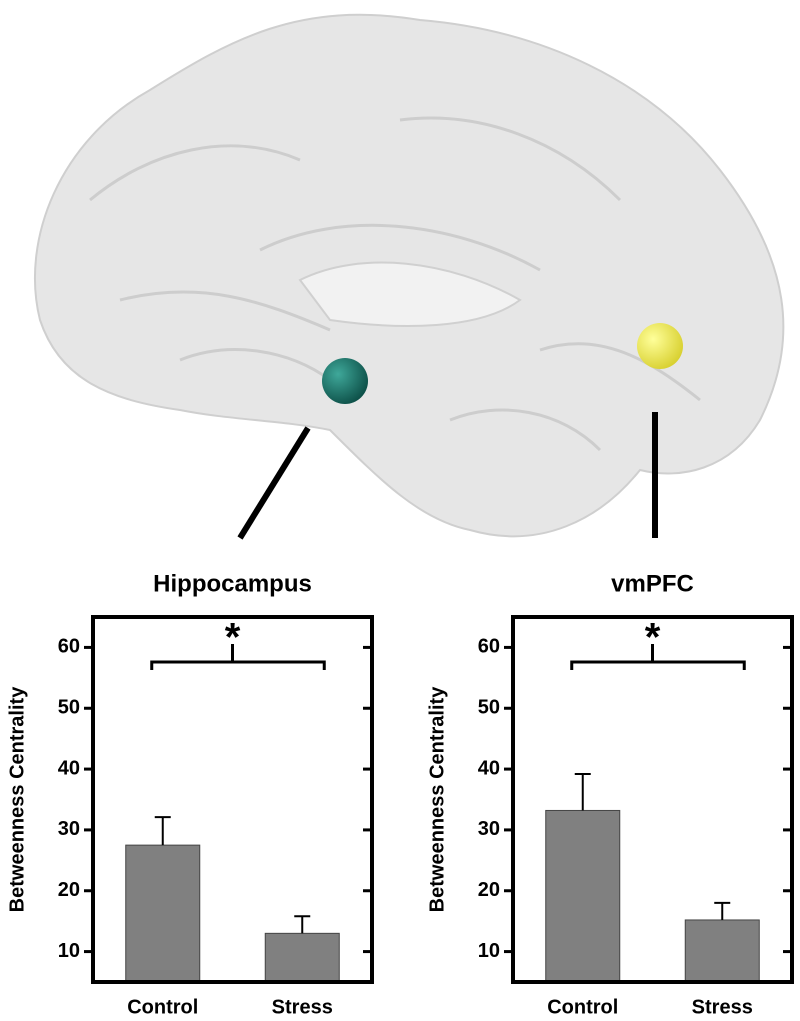  Describe the element at coordinates (652, 583) in the screenshot. I see `chart-title: vmPFC` at that location.